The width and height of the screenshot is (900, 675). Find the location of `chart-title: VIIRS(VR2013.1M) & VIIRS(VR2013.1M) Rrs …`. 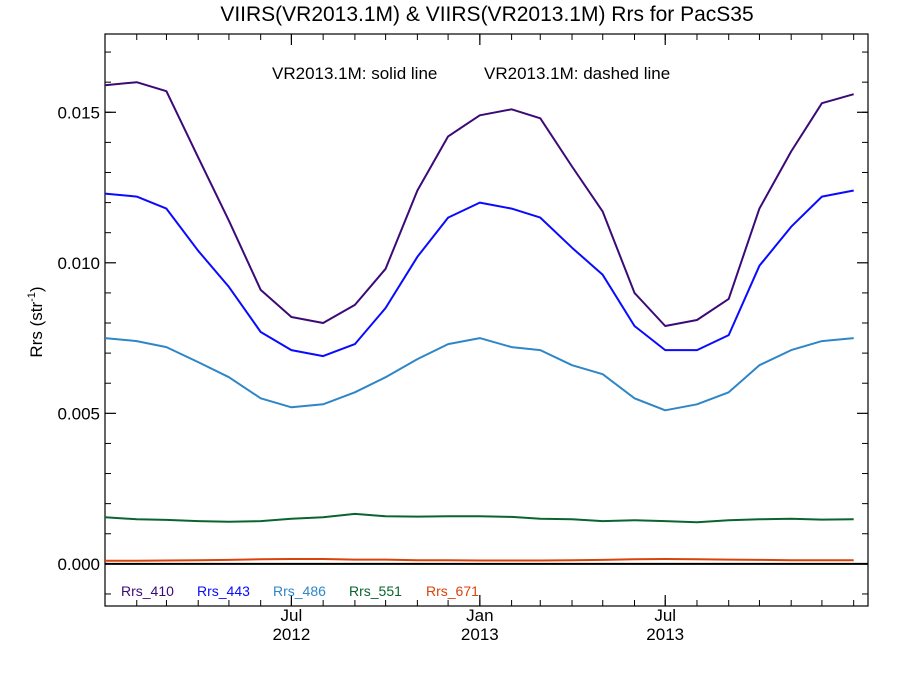

chart-title: VIIRS(VR2013.1M) & VIIRS(VR2013.1M) Rrs … is located at coordinates (486, 14).